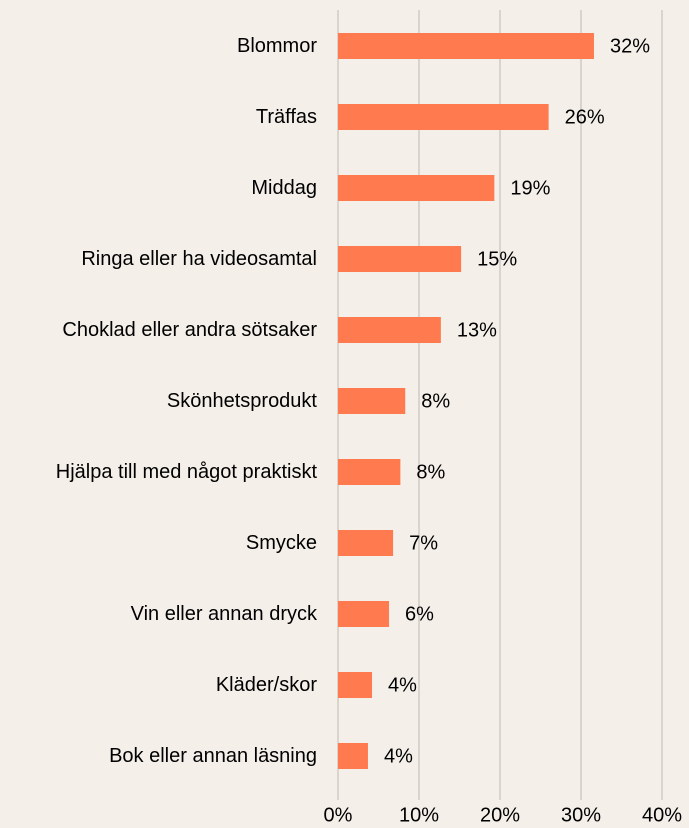 Image resolution: width=689 pixels, height=828 pixels. Describe the element at coordinates (630, 46) in the screenshot. I see `value-label: 32%` at that location.